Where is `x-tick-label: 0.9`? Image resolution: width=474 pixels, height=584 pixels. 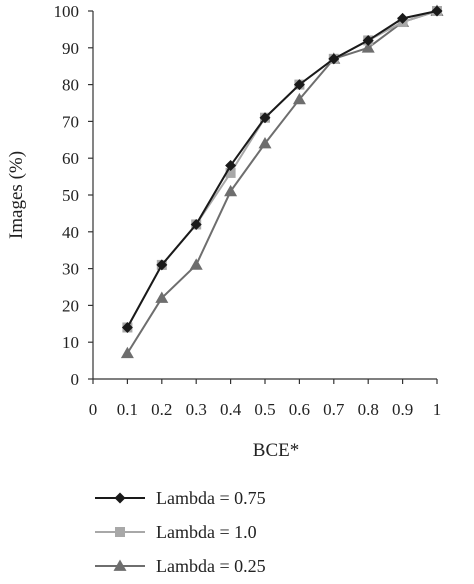 x-tick-label: 0.9 is located at coordinates (402, 409).